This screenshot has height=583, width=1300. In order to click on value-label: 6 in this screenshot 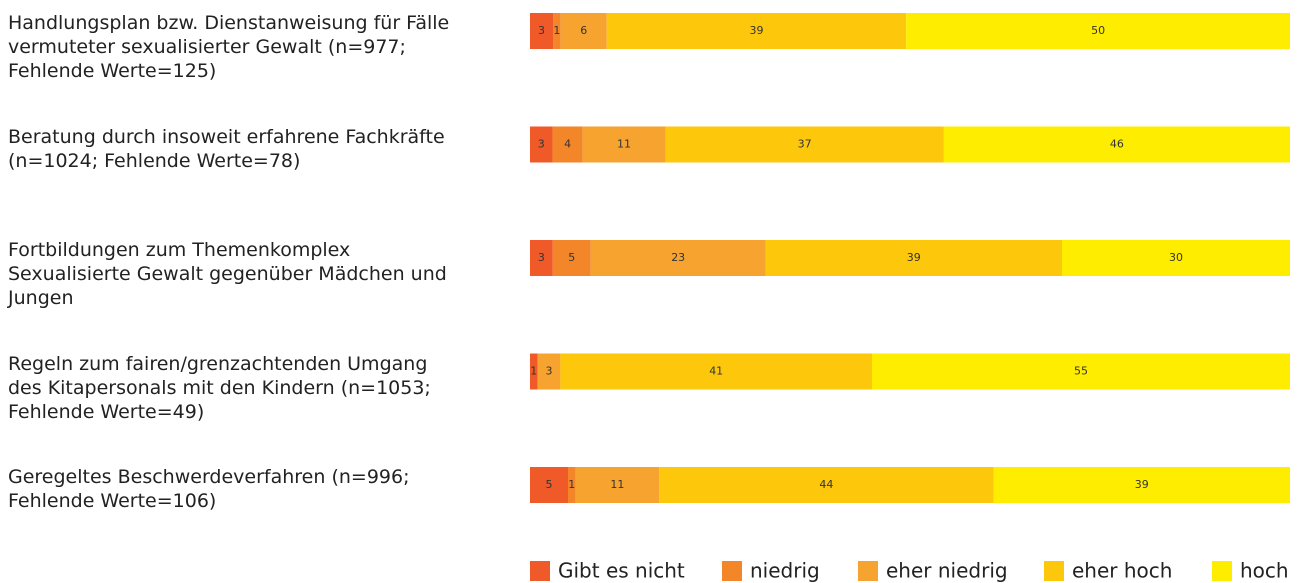, I will do `click(583, 30)`.